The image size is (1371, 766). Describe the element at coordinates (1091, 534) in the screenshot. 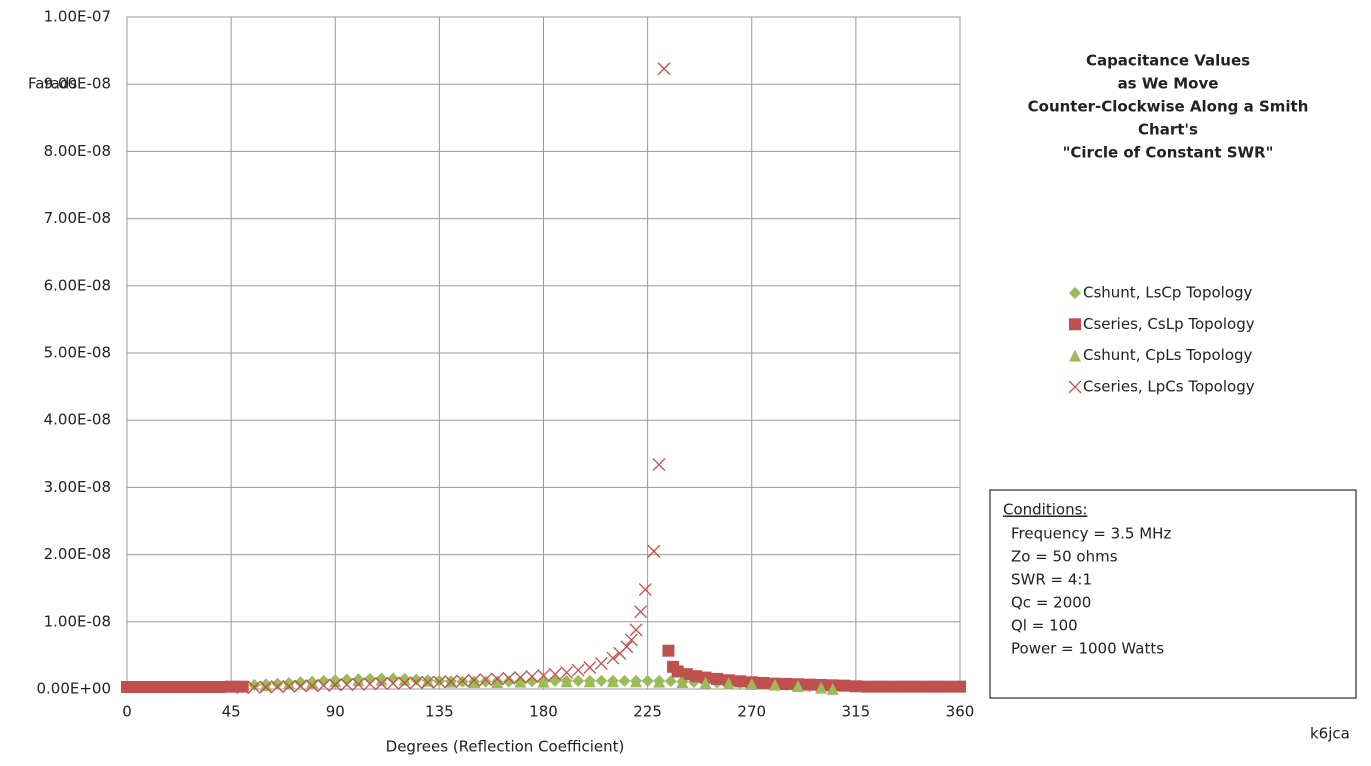

I see `condition-line: Frequency = 3.5 MHz` at that location.